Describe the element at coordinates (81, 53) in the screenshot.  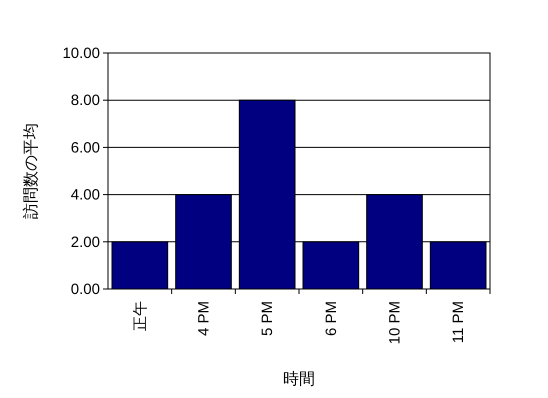
I see `y-tick-label: 10.00` at that location.